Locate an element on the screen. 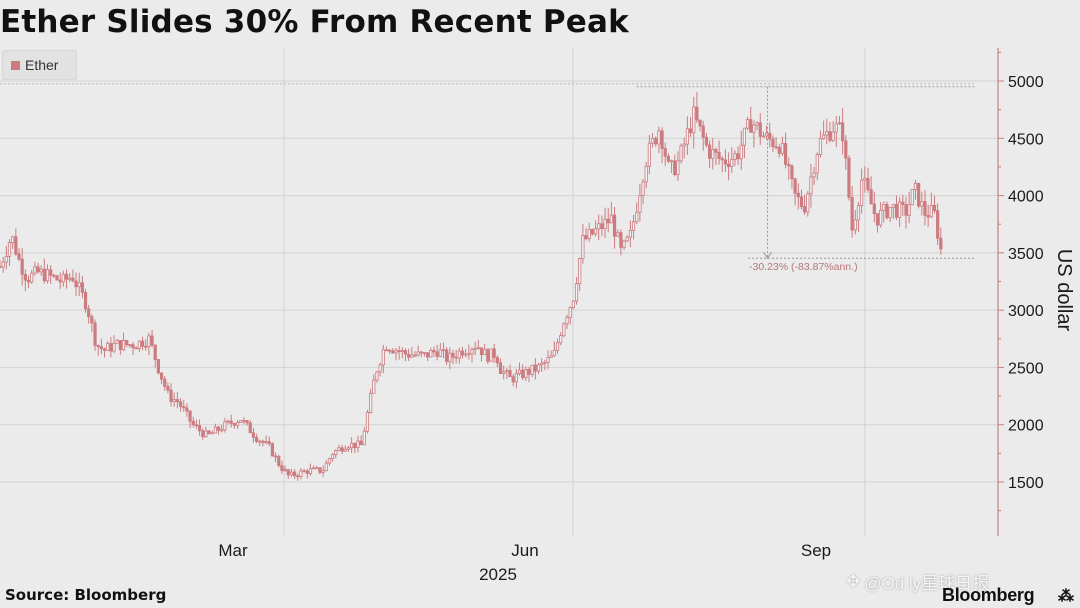 The height and width of the screenshot is (608, 1080). xtick-label-jun: Jun is located at coordinates (524, 550).